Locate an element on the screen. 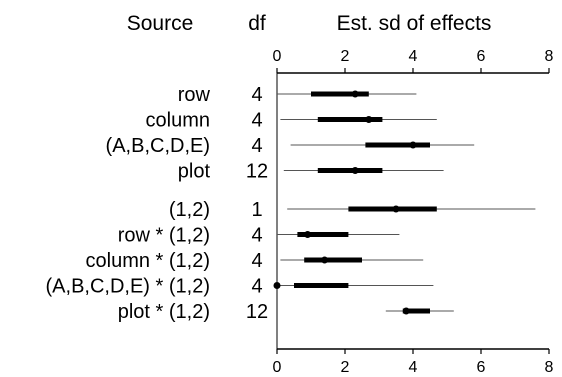 This screenshot has height=377, width=562. header-df: df is located at coordinates (257, 23).